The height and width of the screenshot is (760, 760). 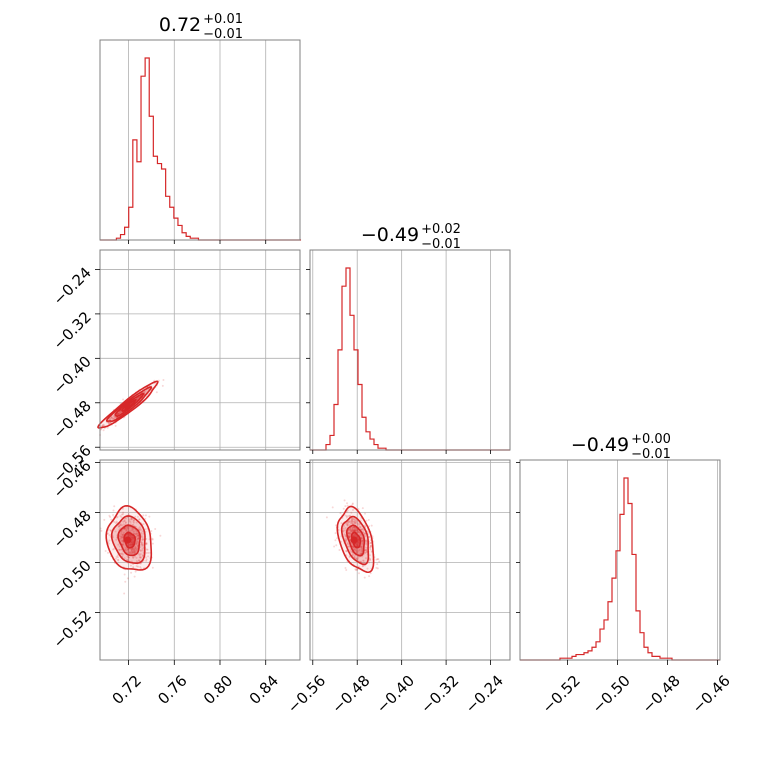 I want to click on y-tick-label: −0.24, so click(x=72, y=286).